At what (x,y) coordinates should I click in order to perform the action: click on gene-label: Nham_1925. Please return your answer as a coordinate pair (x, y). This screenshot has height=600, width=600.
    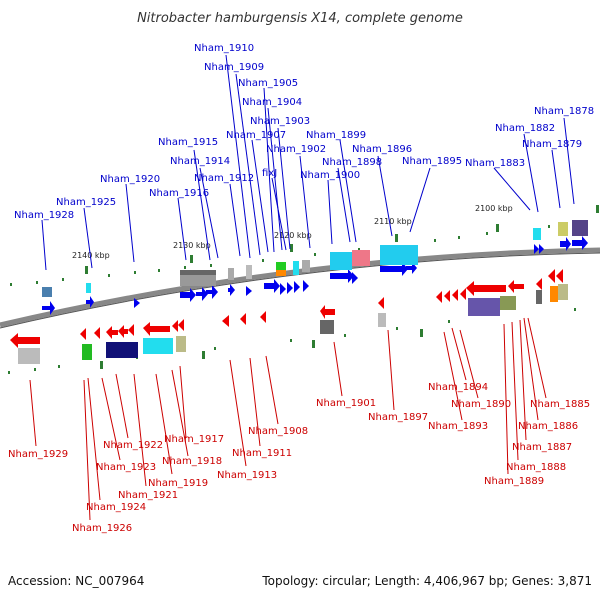
    Looking at the image, I should click on (86, 202).